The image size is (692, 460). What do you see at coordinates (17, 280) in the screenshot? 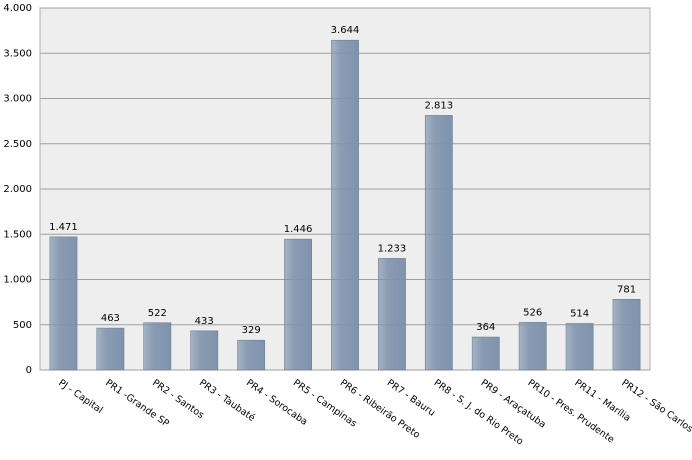
I see `y-tick-label: 1.000` at bounding box center [17, 280].